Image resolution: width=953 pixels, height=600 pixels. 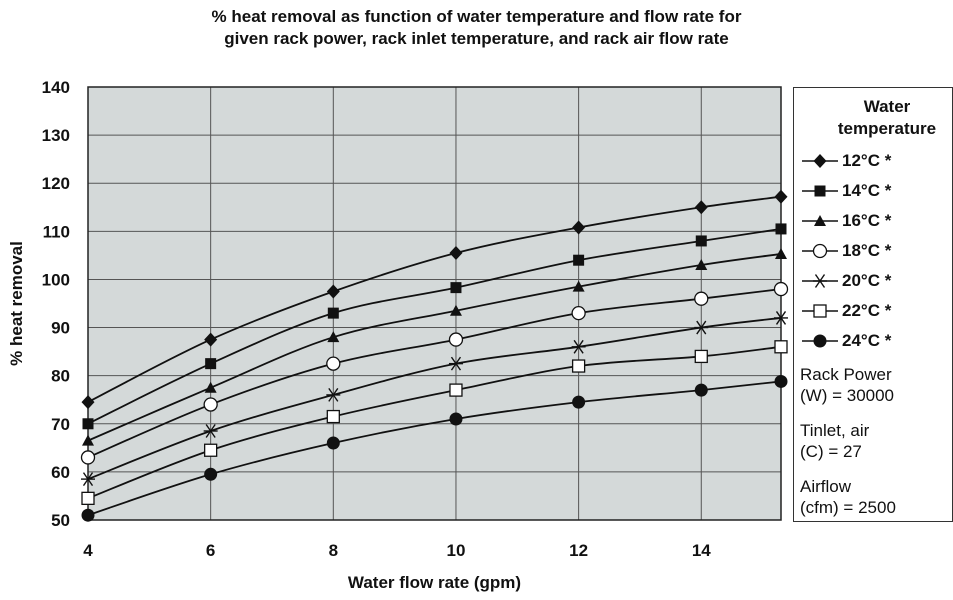 I want to click on legend-label: 12°C *, so click(x=867, y=160).